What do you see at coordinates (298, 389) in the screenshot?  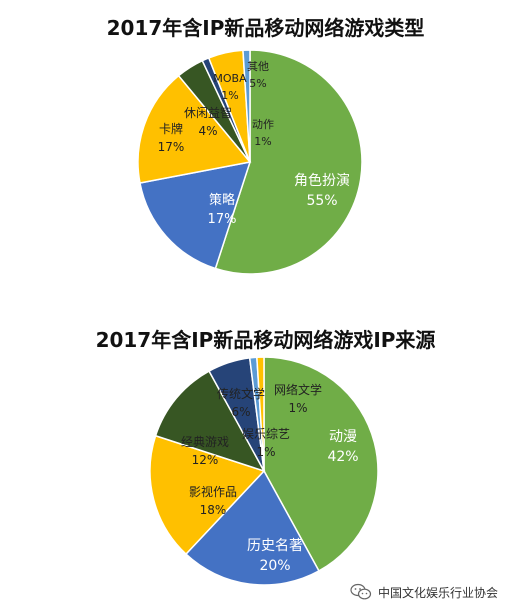 I see `slice-category-label: 网络文学` at bounding box center [298, 389].